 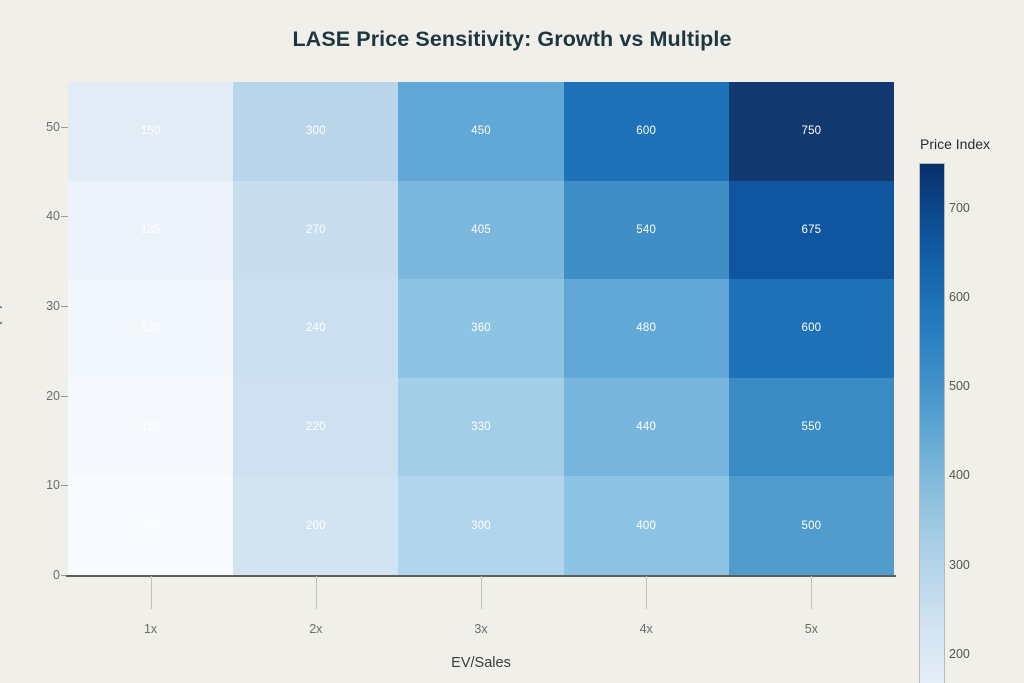 I want to click on heatmap-cell-value: 450, so click(x=481, y=131).